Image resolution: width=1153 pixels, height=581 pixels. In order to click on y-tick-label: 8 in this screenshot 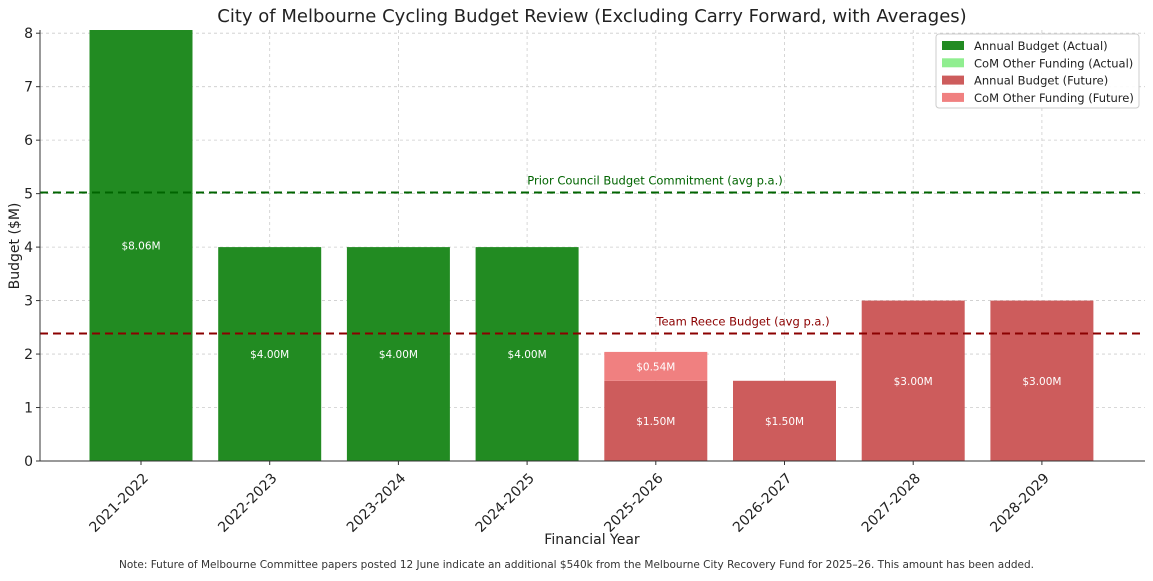, I will do `click(28, 34)`.